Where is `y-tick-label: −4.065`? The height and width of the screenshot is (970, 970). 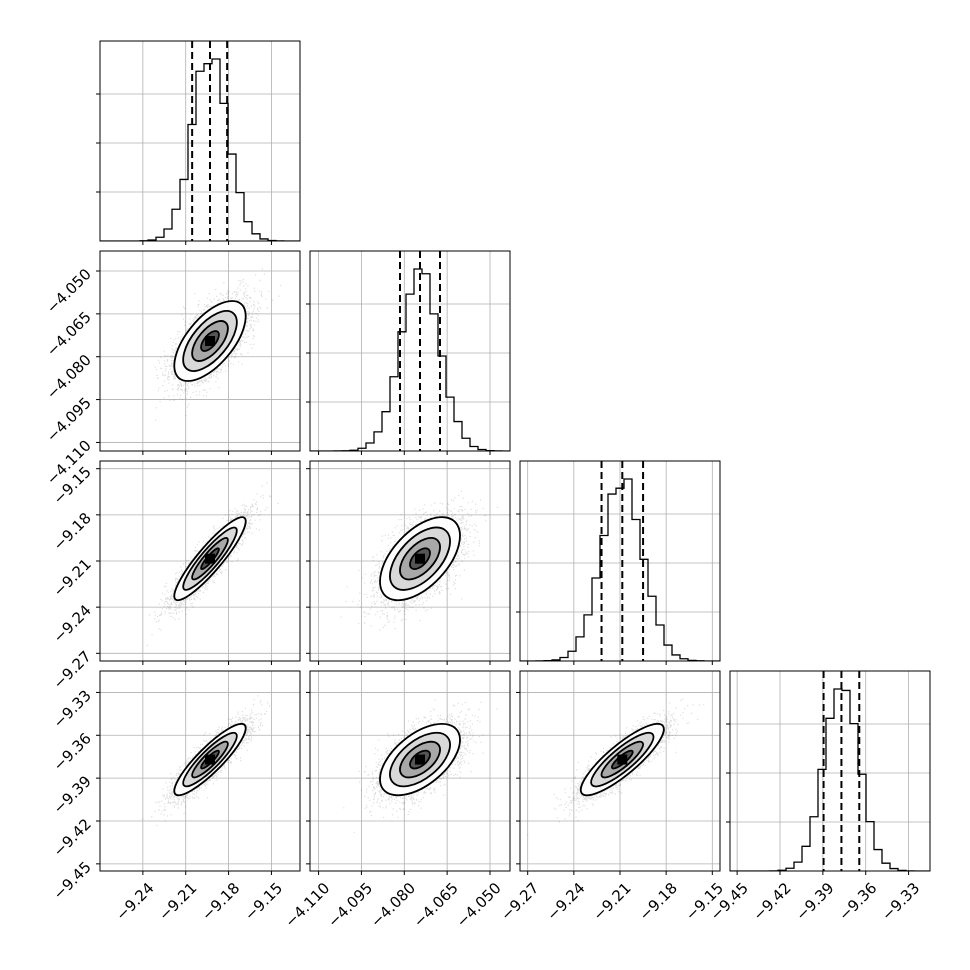 y-tick-label: −4.065 is located at coordinates (69, 334).